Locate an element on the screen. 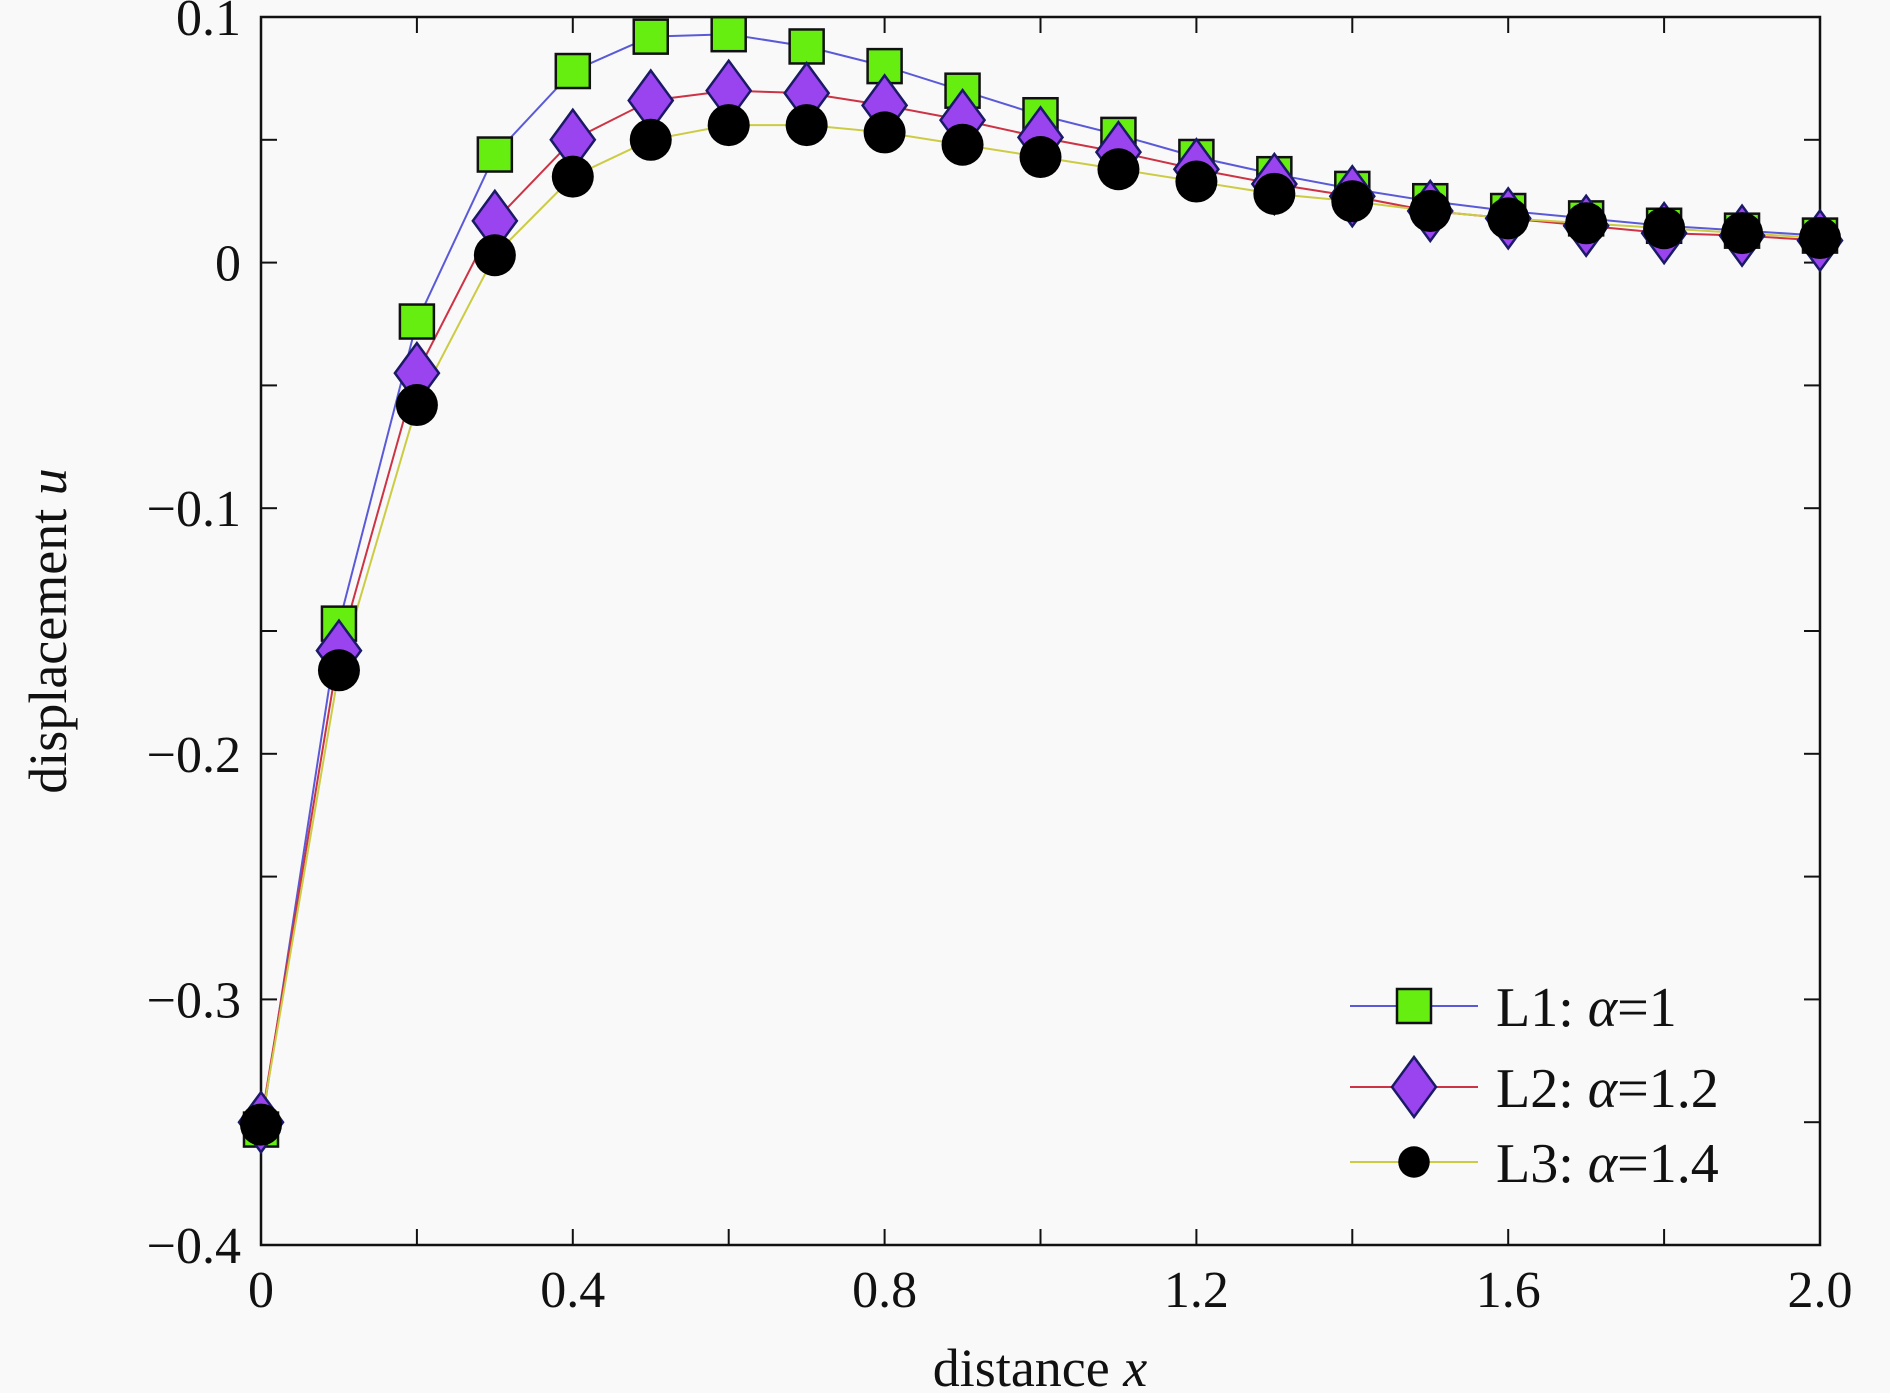  x-tick-label: 2.0 is located at coordinates (1820, 1290).